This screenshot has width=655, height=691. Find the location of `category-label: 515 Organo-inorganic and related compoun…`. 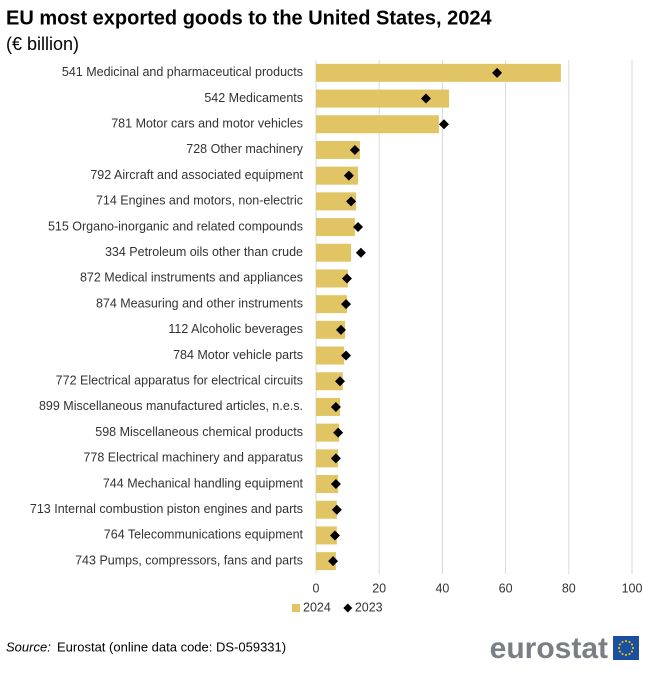

category-label: 515 Organo-inorganic and related compoun… is located at coordinates (175, 226).